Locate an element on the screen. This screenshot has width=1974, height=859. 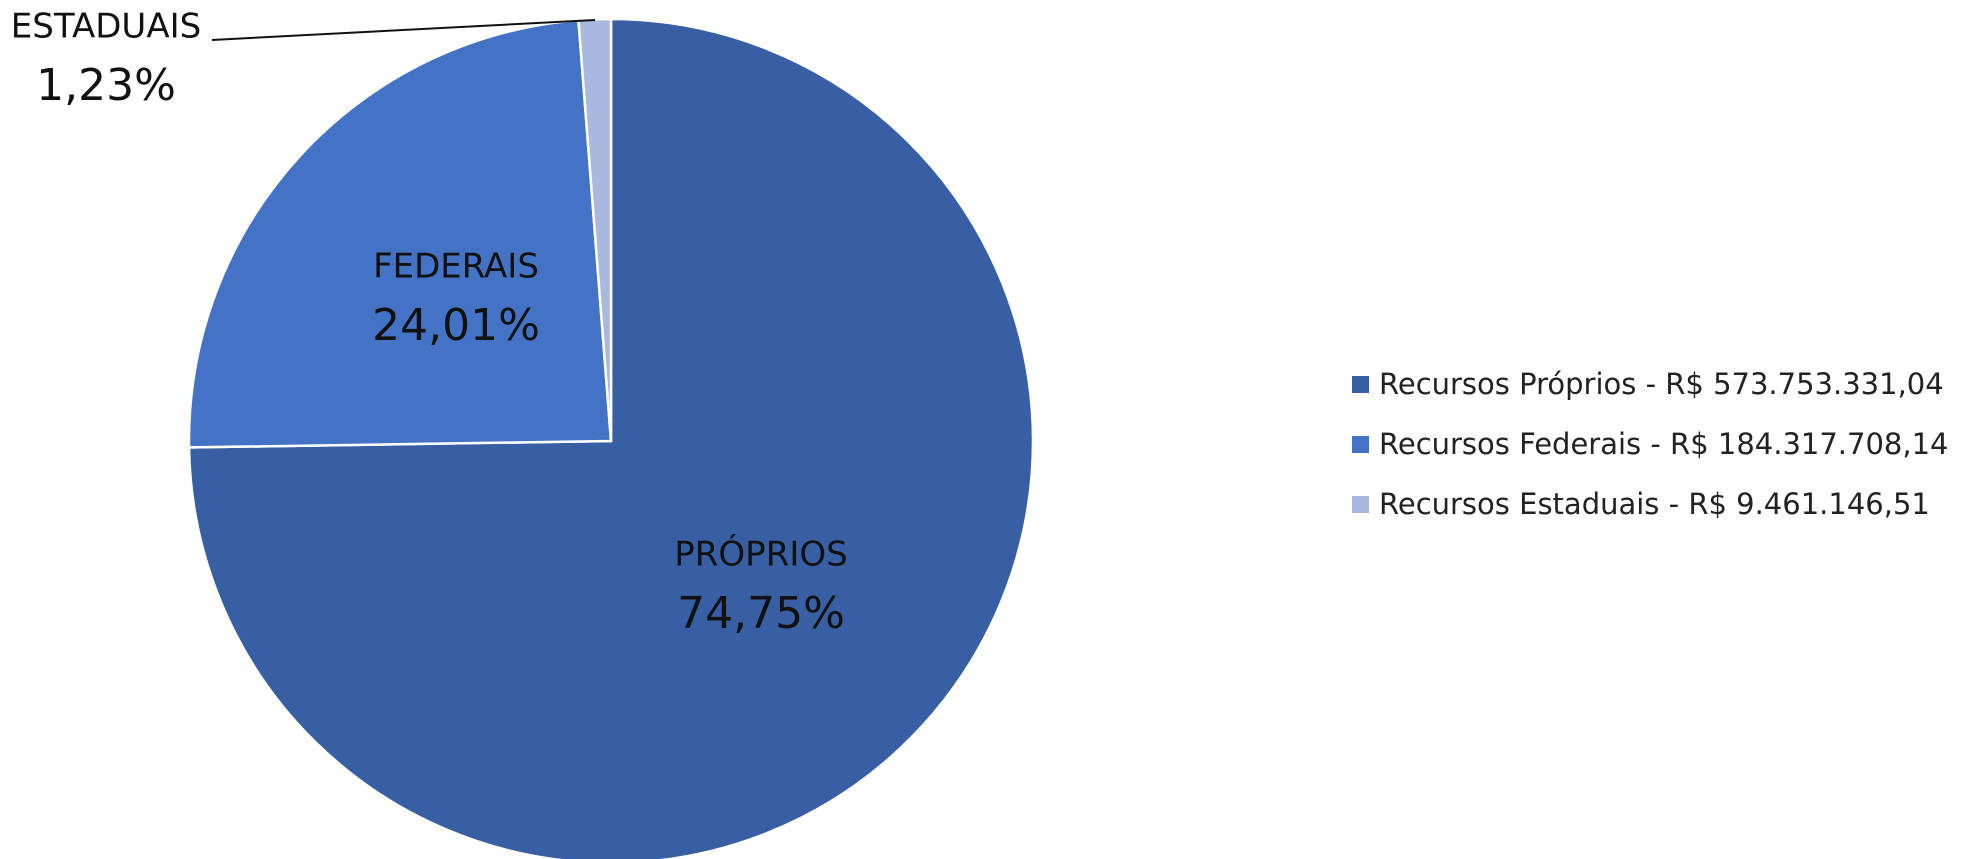
estaduais-leader-line is located at coordinates (403, 30).